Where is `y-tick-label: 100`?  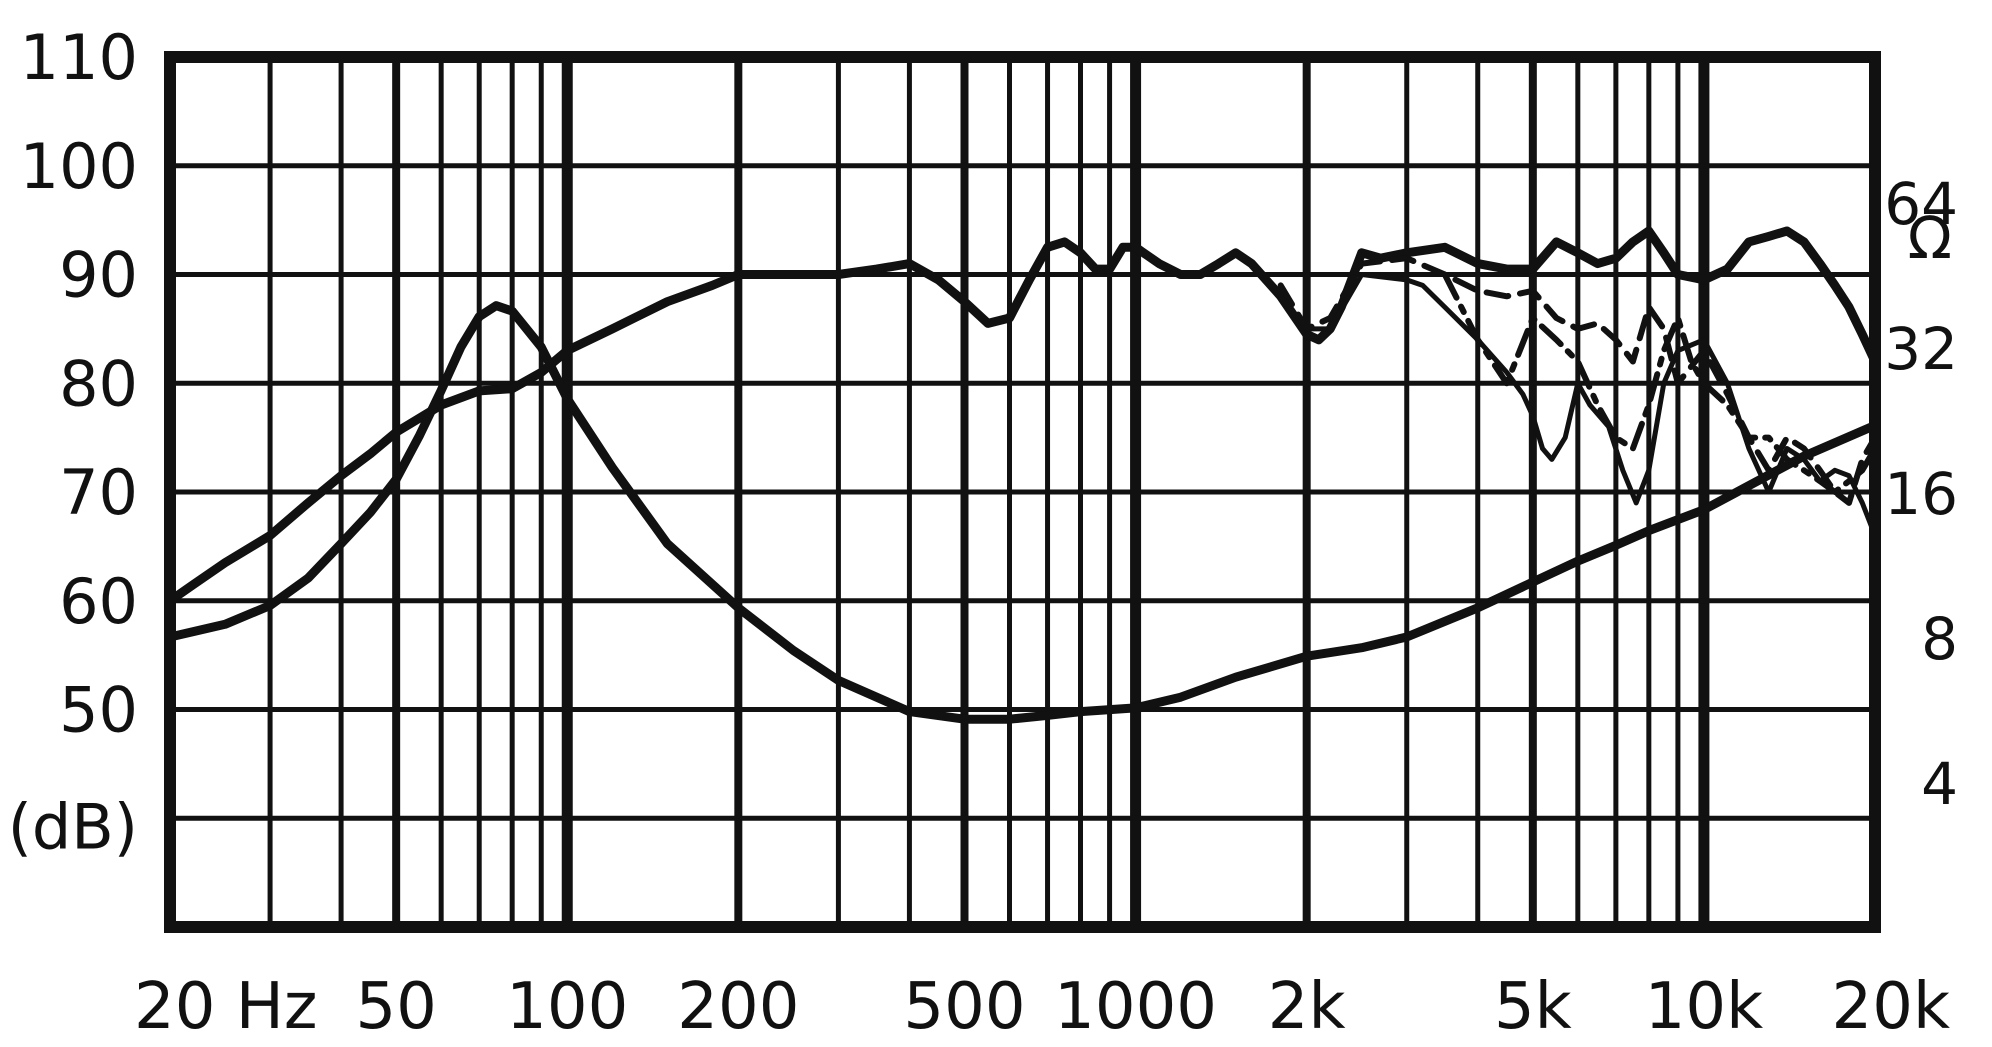
y-tick-label: 100 is located at coordinates (79, 166).